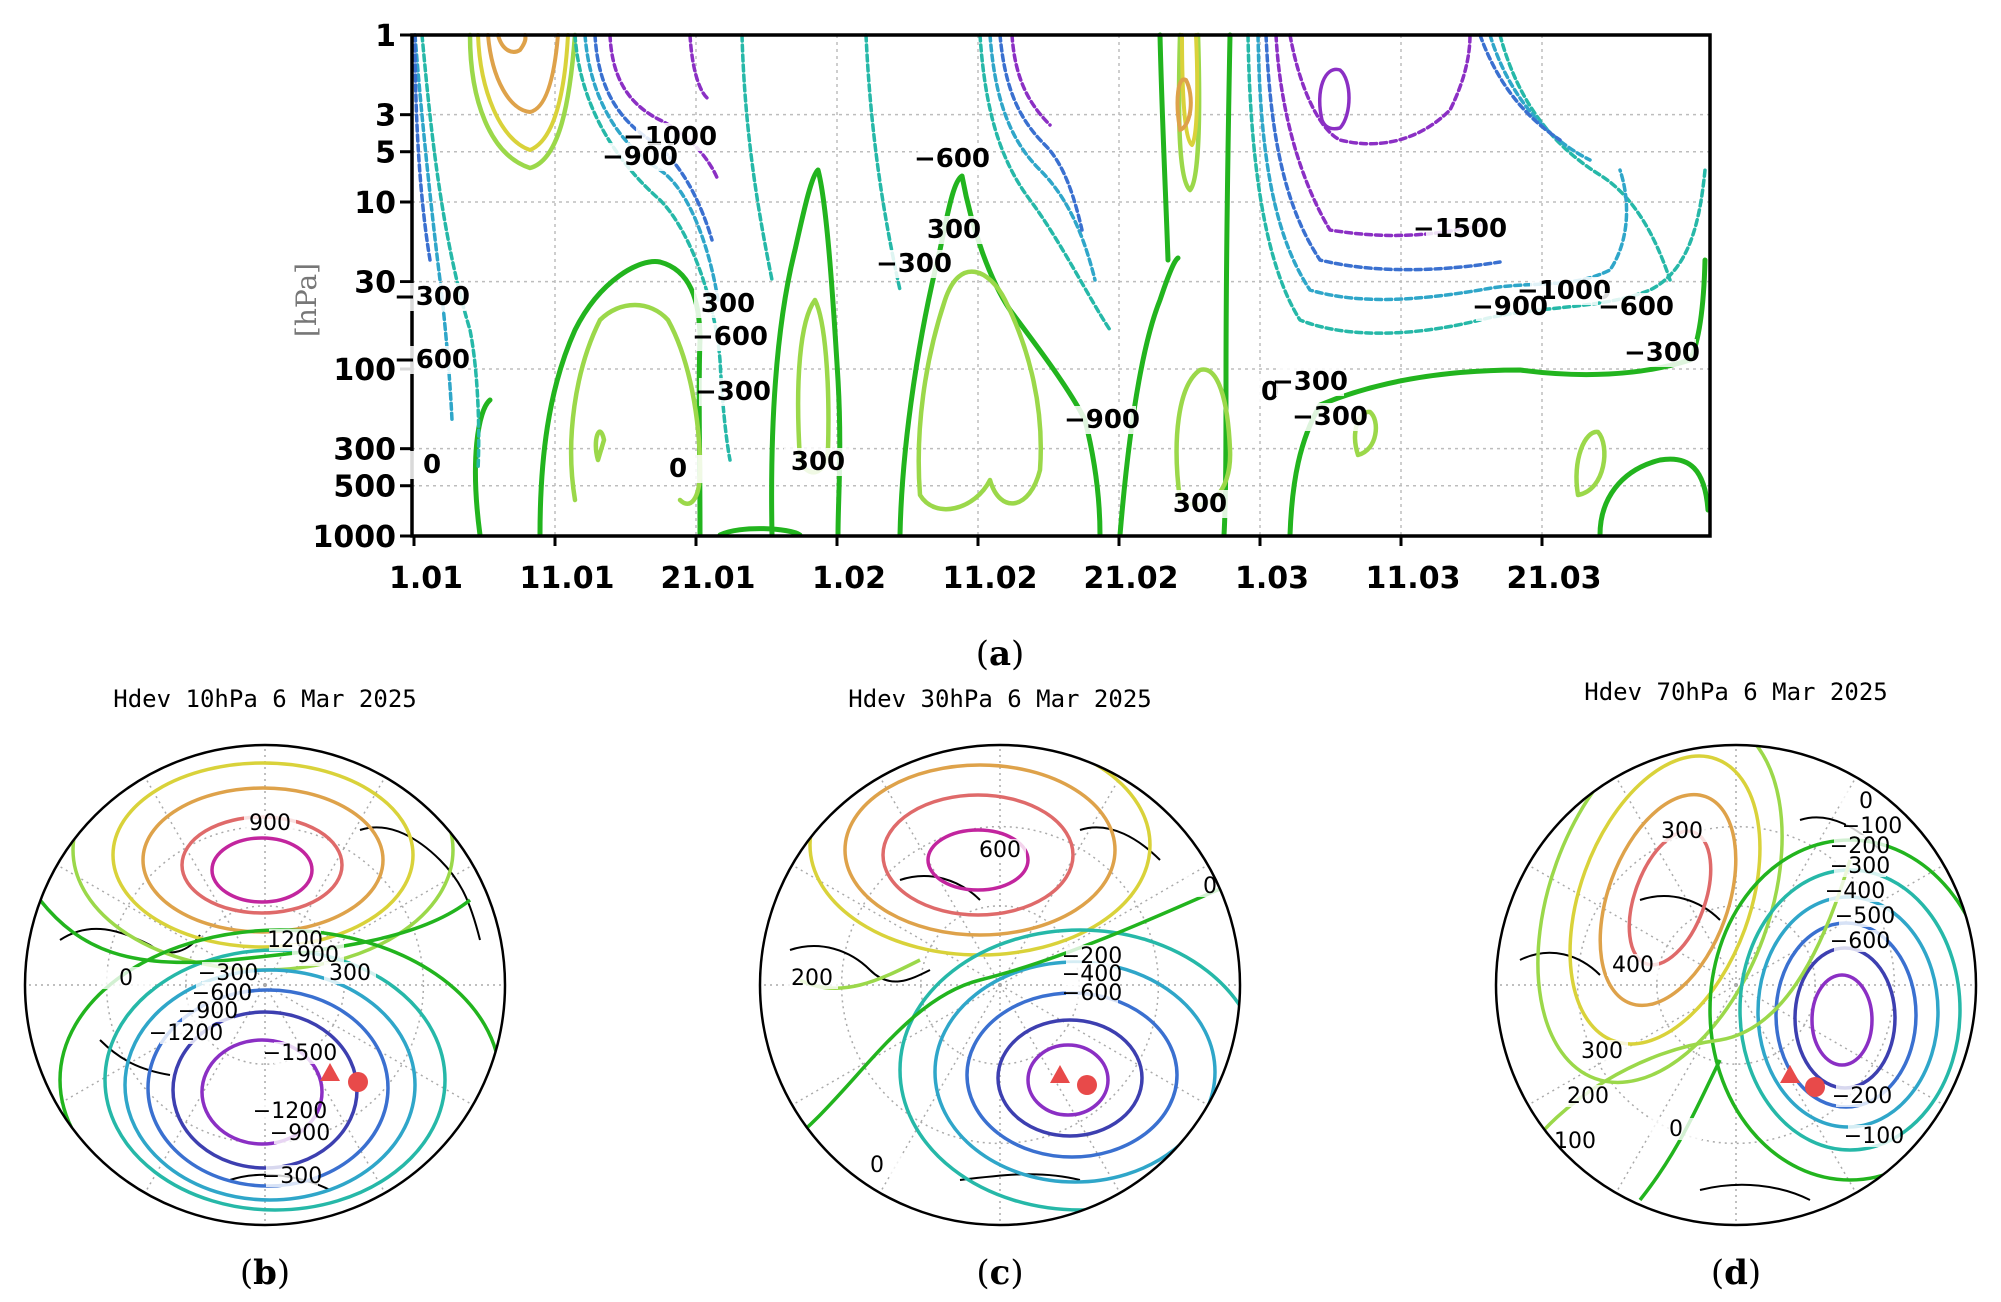  What do you see at coordinates (385, 116) in the screenshot?
I see `y-tick-label: 3` at bounding box center [385, 116].